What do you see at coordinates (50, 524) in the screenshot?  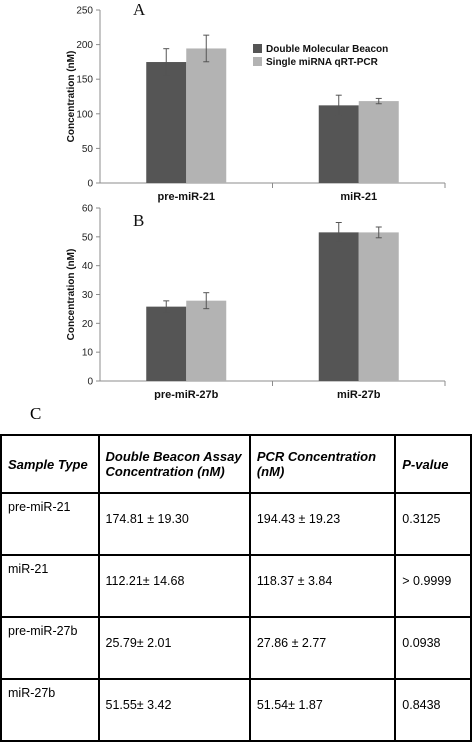 I see `sample-type-cell: pre-miR-21` at bounding box center [50, 524].